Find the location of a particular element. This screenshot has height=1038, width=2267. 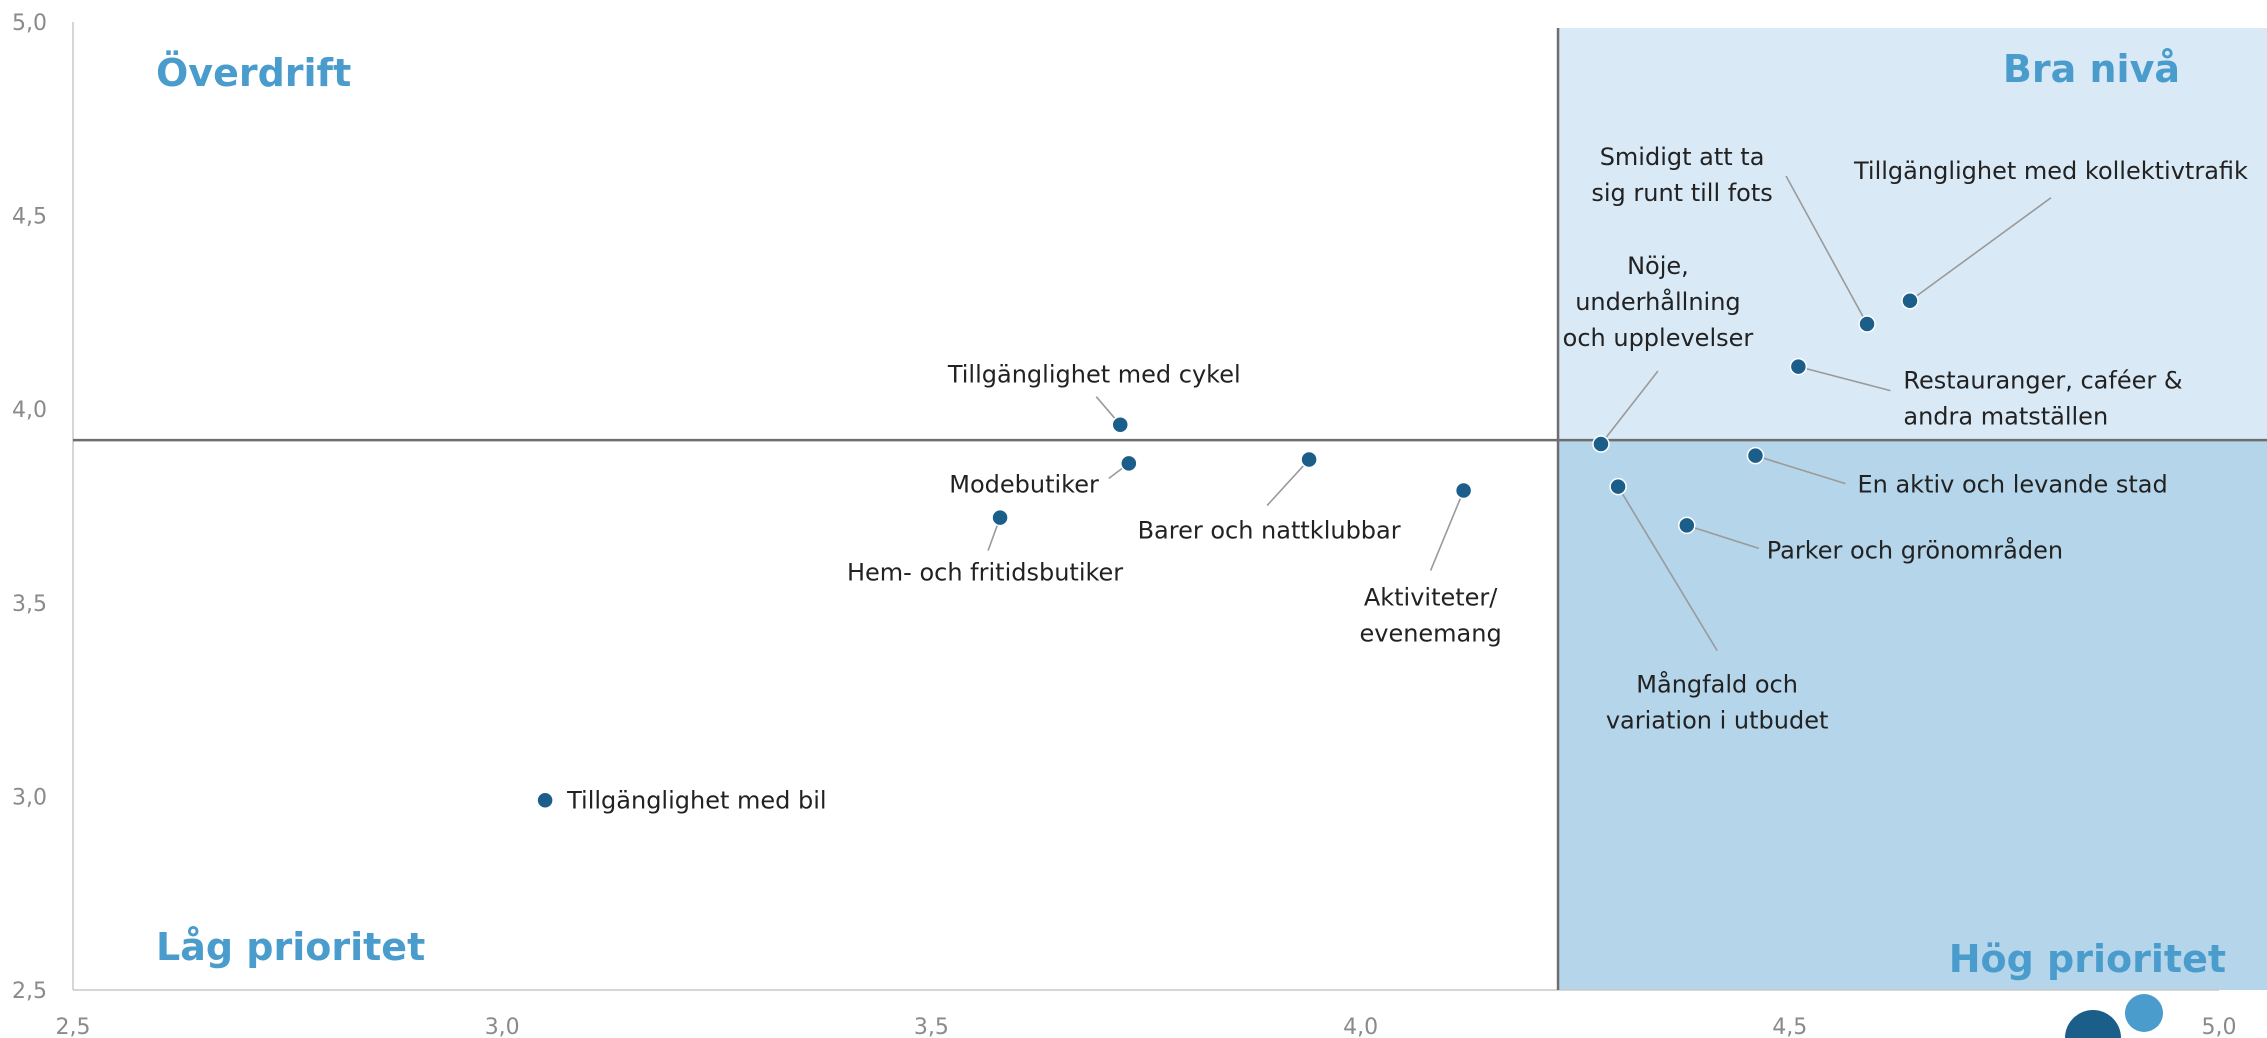

point-label: En aktiv och levande stad is located at coordinates (2012, 485).